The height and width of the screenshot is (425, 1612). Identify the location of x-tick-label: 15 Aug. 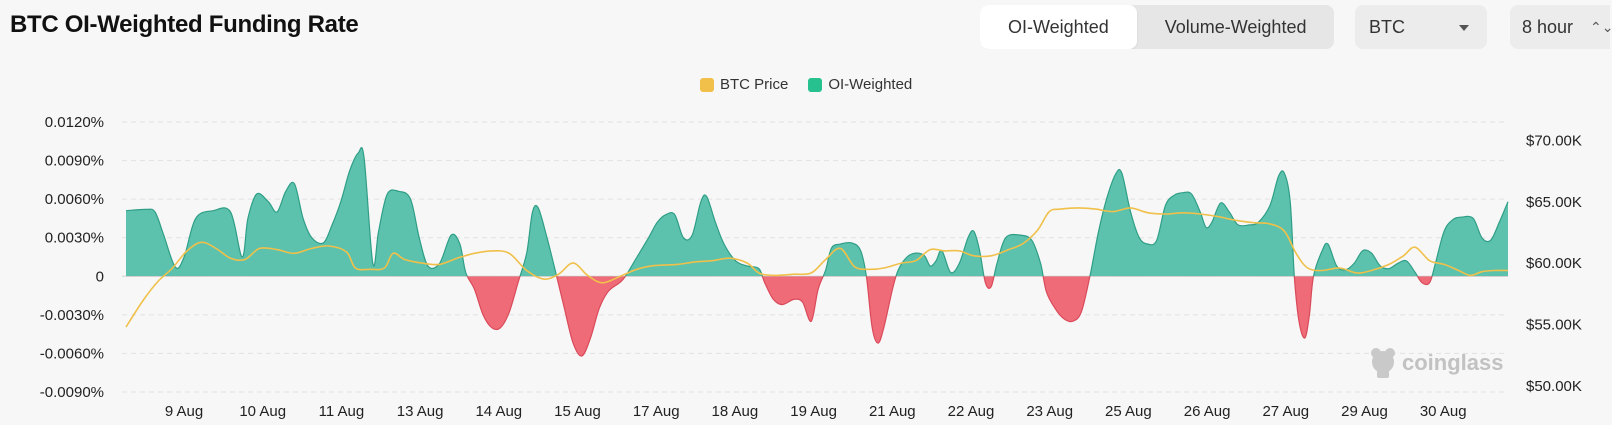
(577, 411).